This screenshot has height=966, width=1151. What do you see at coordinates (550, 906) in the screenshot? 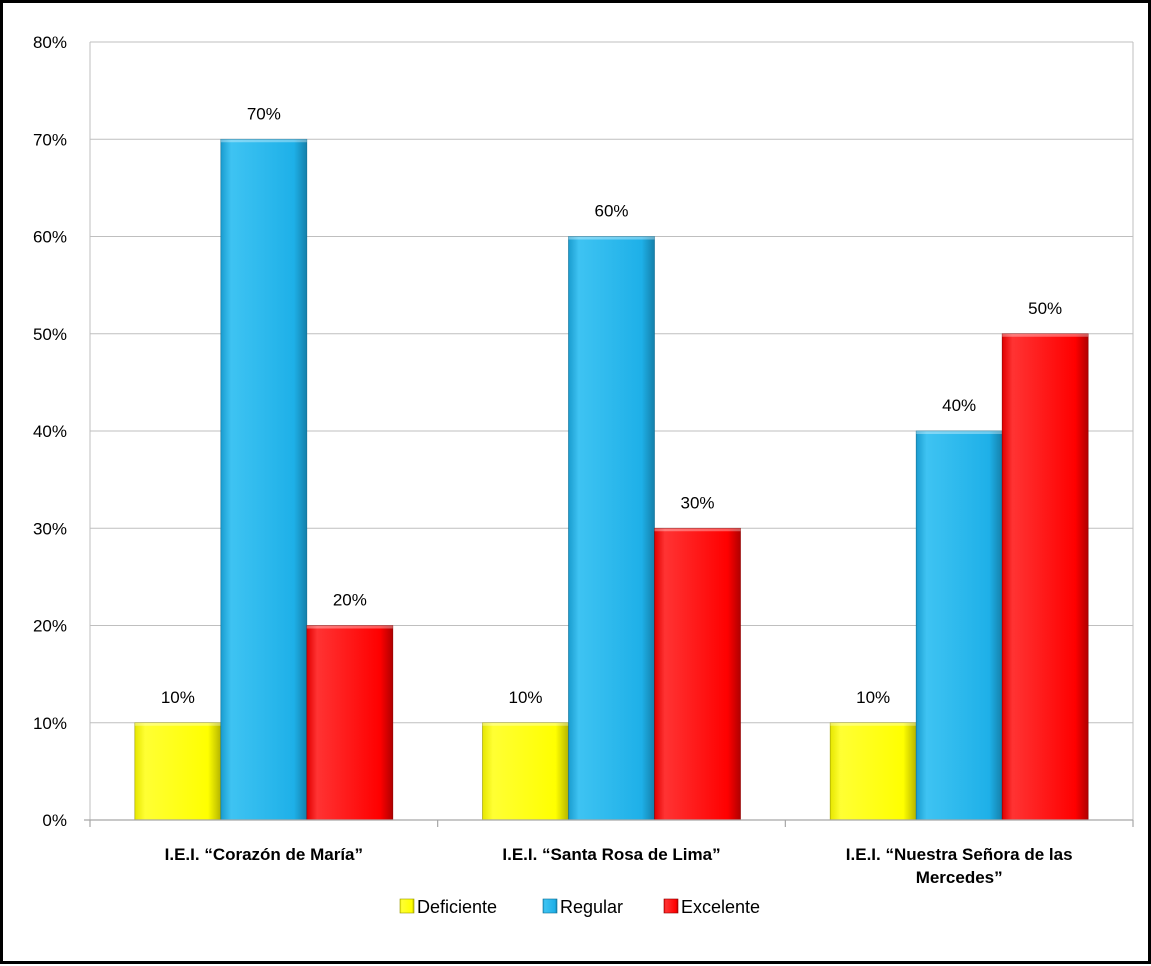
I see `legend-swatch-regular` at bounding box center [550, 906].